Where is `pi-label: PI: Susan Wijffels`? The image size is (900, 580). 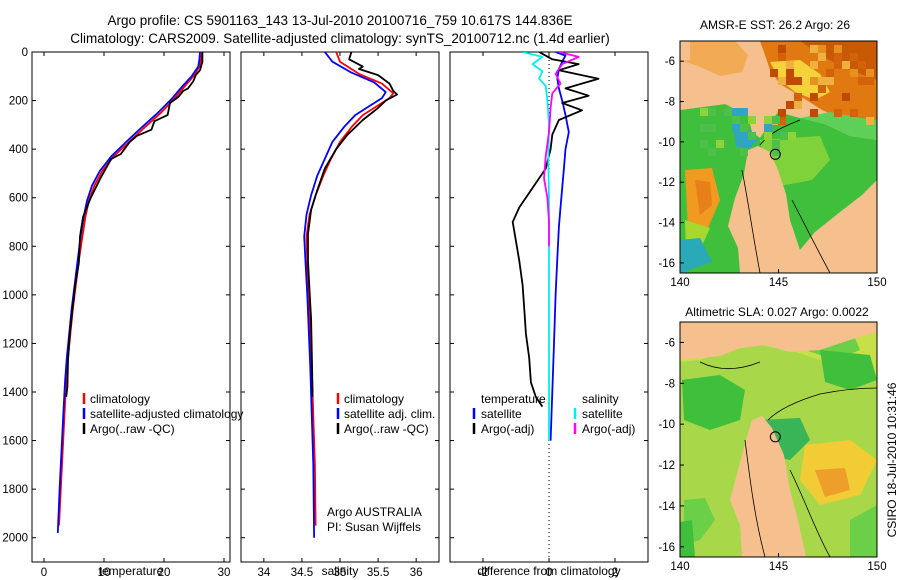
pi-label: PI: Susan Wijffels is located at coordinates (374, 527).